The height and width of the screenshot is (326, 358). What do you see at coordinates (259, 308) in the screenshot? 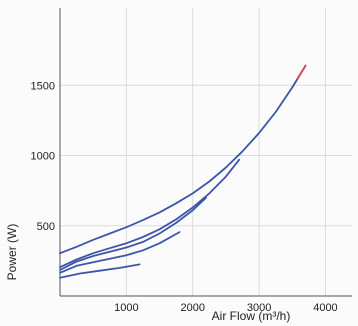
I see `x-tick-label: 3000` at bounding box center [259, 308].